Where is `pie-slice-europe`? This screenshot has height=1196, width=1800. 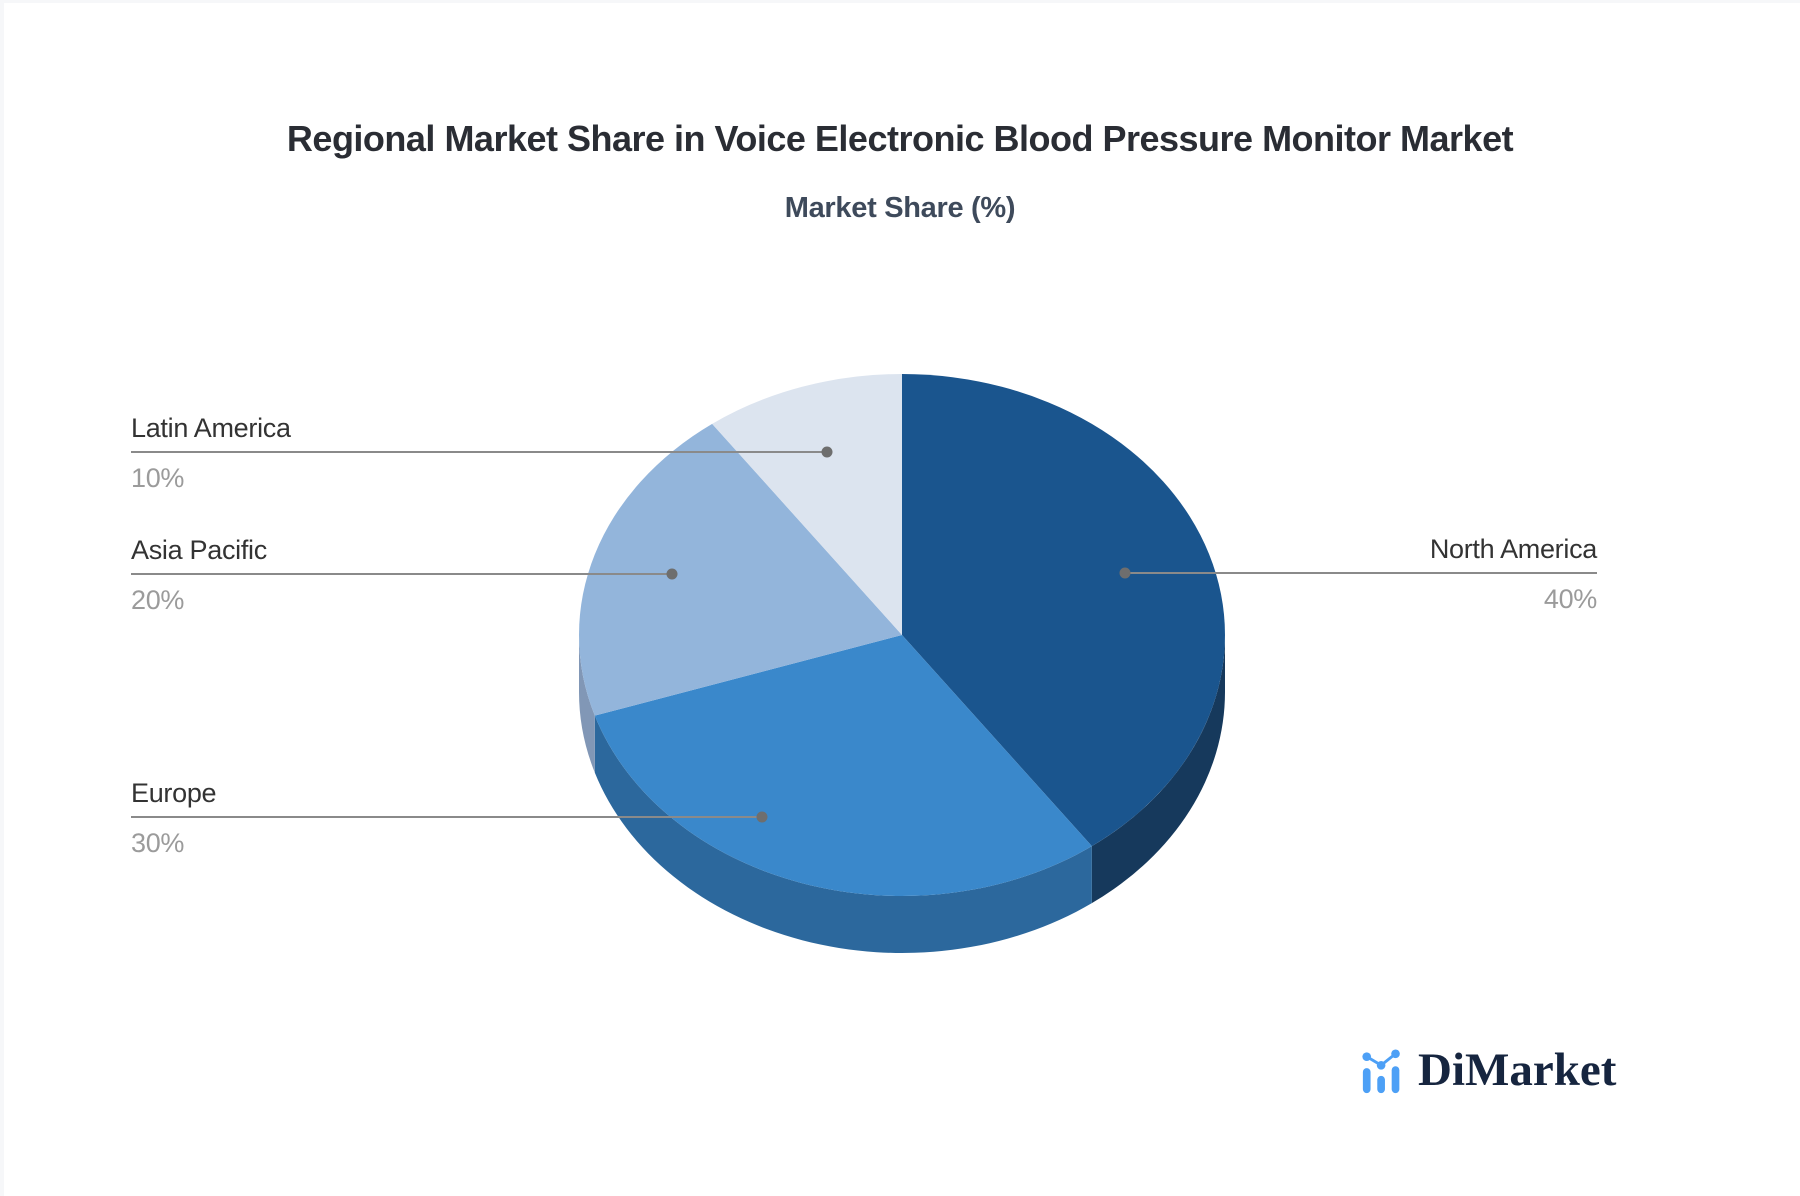 pie-slice-europe is located at coordinates (843, 765).